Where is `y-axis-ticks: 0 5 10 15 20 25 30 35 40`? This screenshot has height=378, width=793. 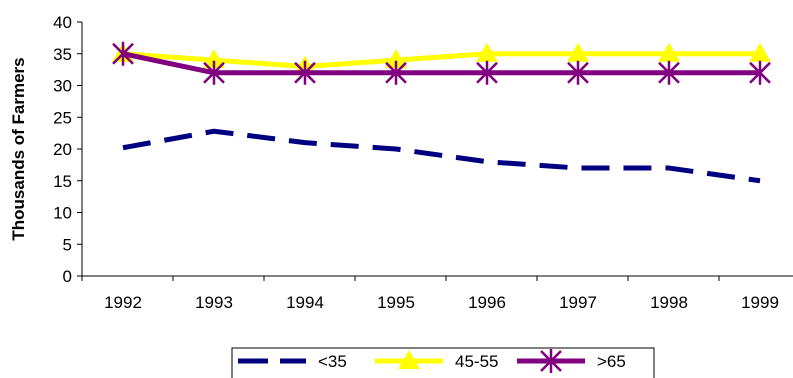 y-axis-ticks: 0 5 10 15 20 25 30 35 40 is located at coordinates (67, 149).